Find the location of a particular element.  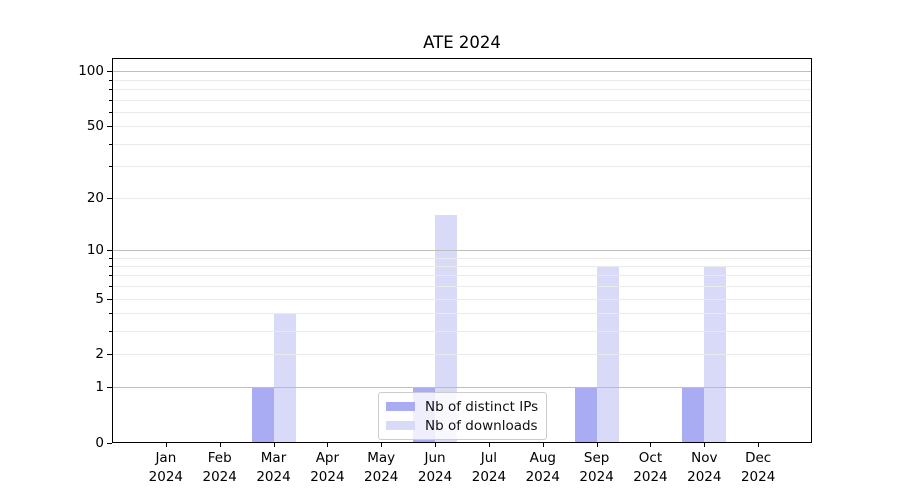

legend: Nb of distinct IPs Nb of downloads is located at coordinates (463, 416).